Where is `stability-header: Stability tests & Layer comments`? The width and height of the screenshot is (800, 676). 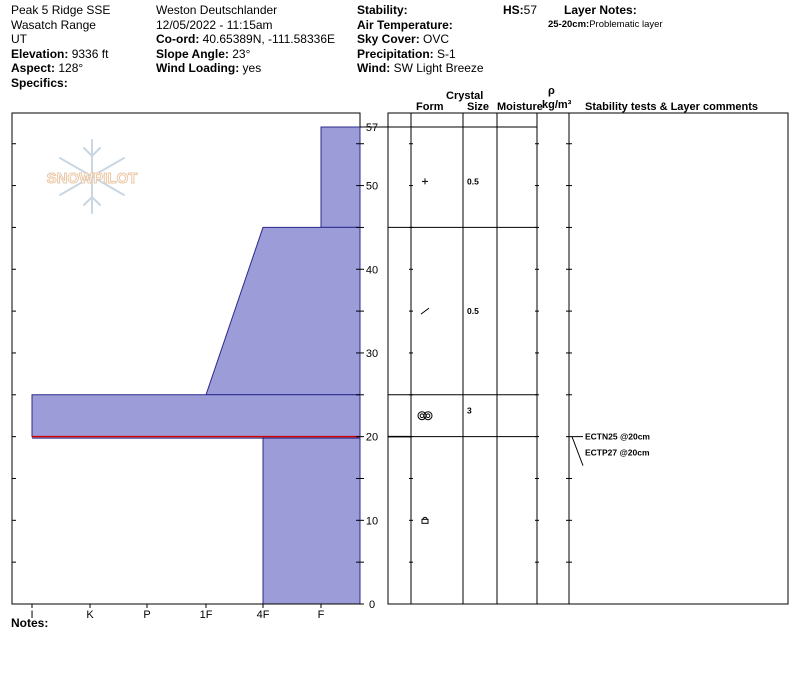 stability-header: Stability tests & Layer comments is located at coordinates (672, 107).